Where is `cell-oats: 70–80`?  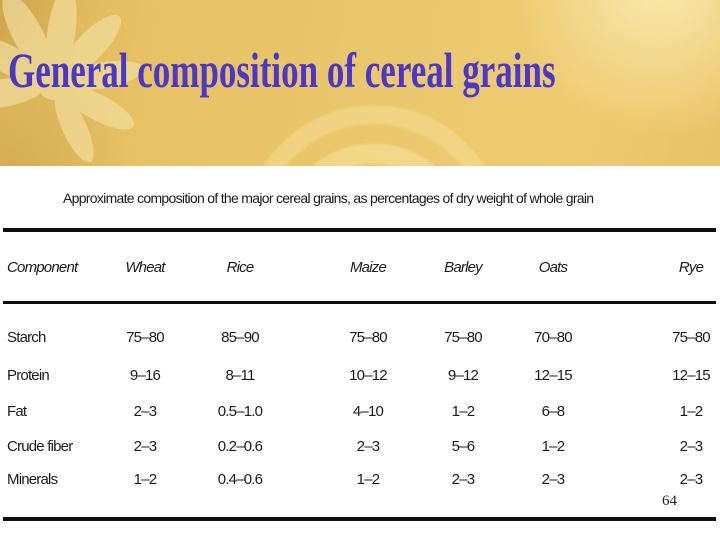 cell-oats: 70–80 is located at coordinates (553, 337).